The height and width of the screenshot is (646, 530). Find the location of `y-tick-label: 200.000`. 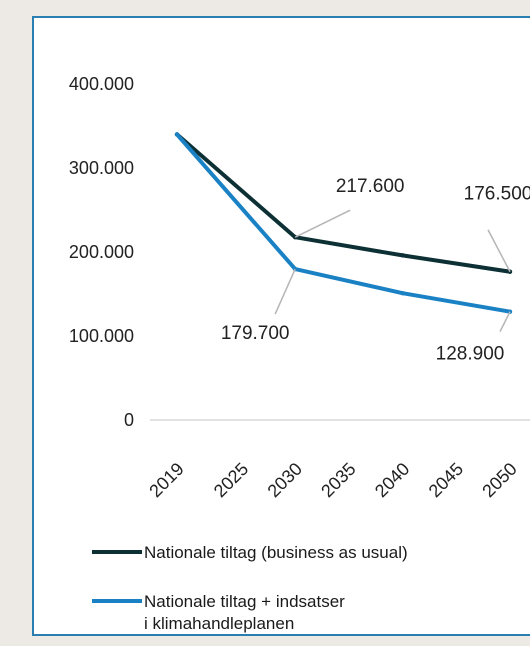

y-tick-label: 200.000 is located at coordinates (101, 252).